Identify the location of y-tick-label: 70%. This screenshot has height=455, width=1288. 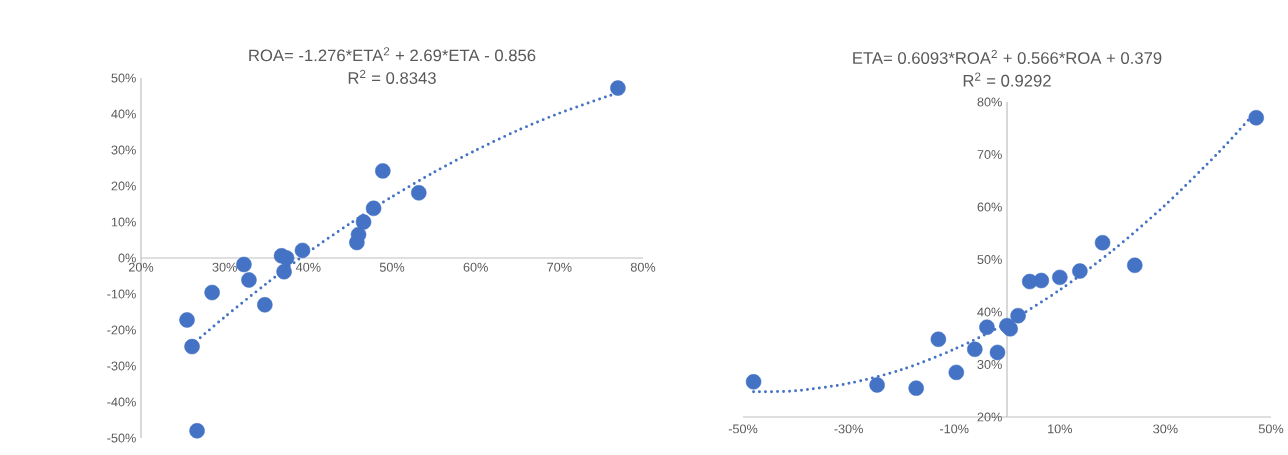
(989, 154).